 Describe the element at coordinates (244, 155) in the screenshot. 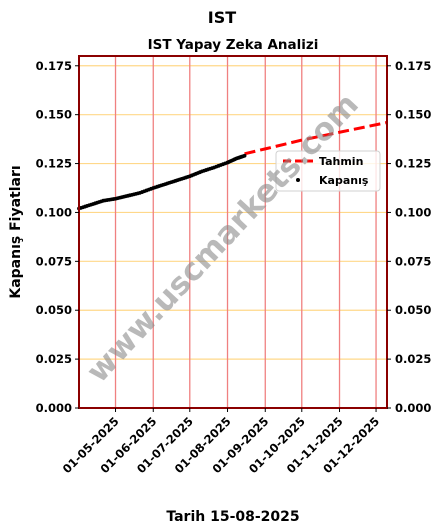

I see `closing-price-point` at that location.